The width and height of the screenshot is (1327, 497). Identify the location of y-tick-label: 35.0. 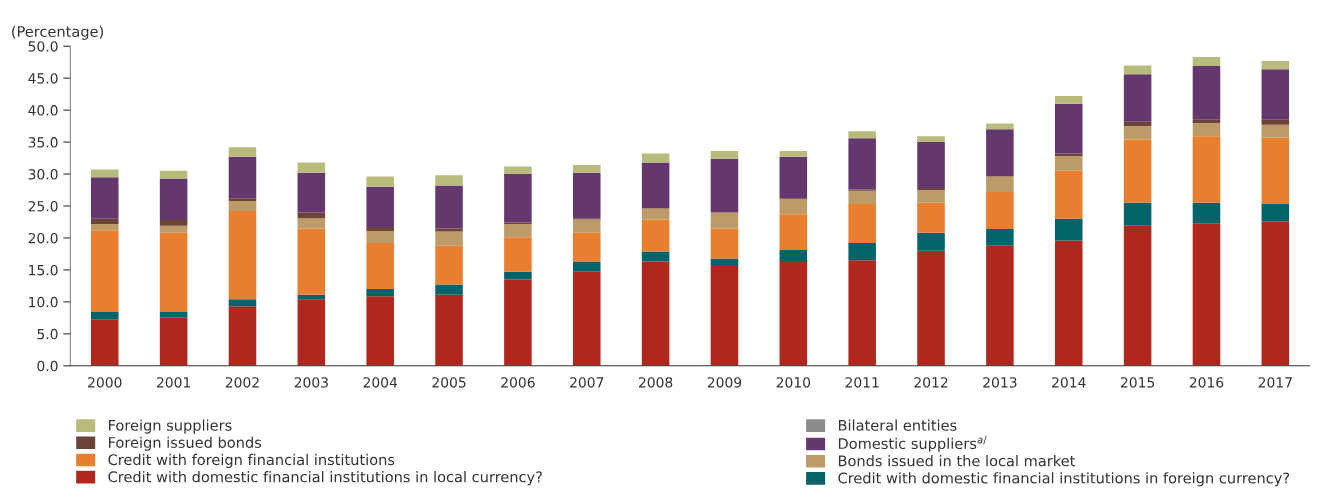
(43, 142).